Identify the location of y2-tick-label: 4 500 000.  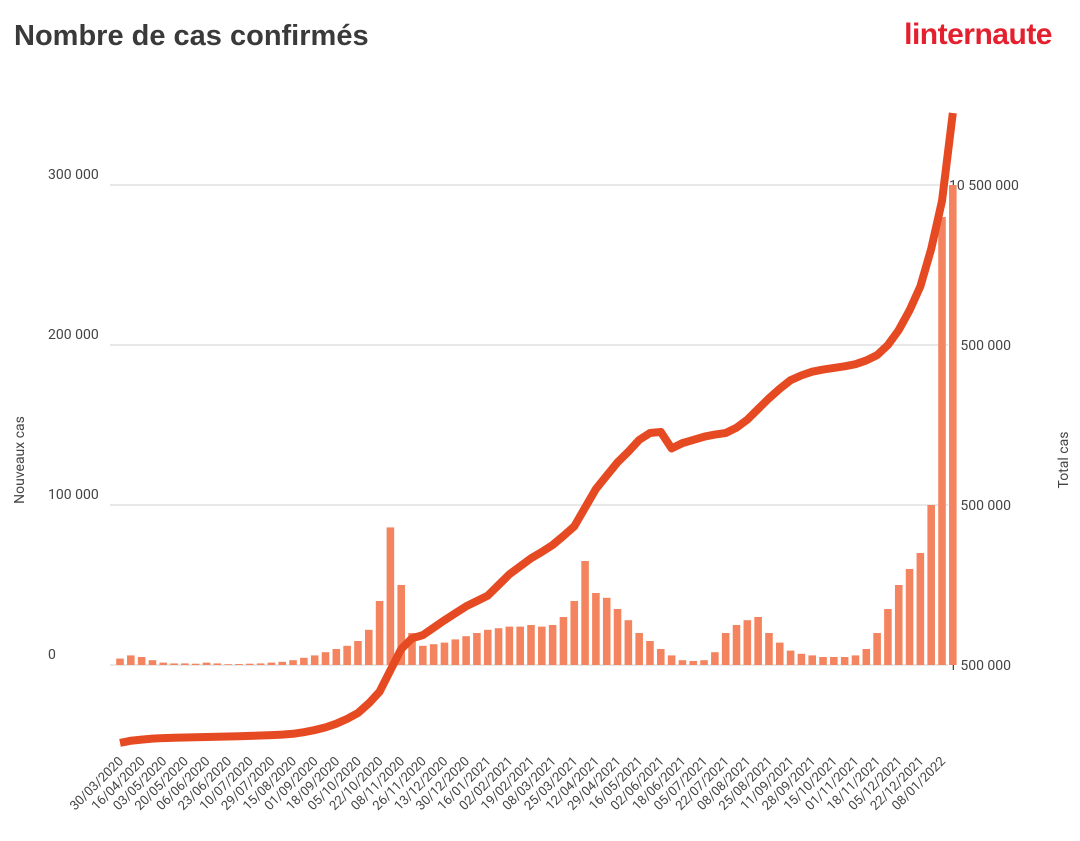
(980, 506).